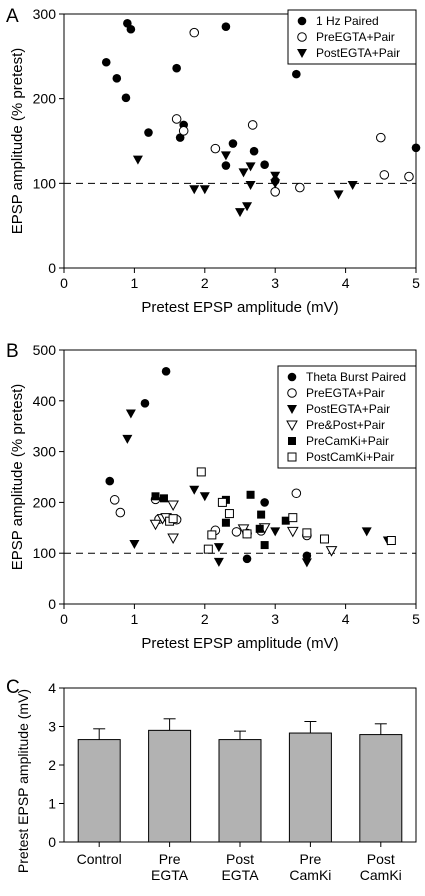  Describe the element at coordinates (311, 859) in the screenshot. I see `panel-c-x-tick-label: Pre` at that location.